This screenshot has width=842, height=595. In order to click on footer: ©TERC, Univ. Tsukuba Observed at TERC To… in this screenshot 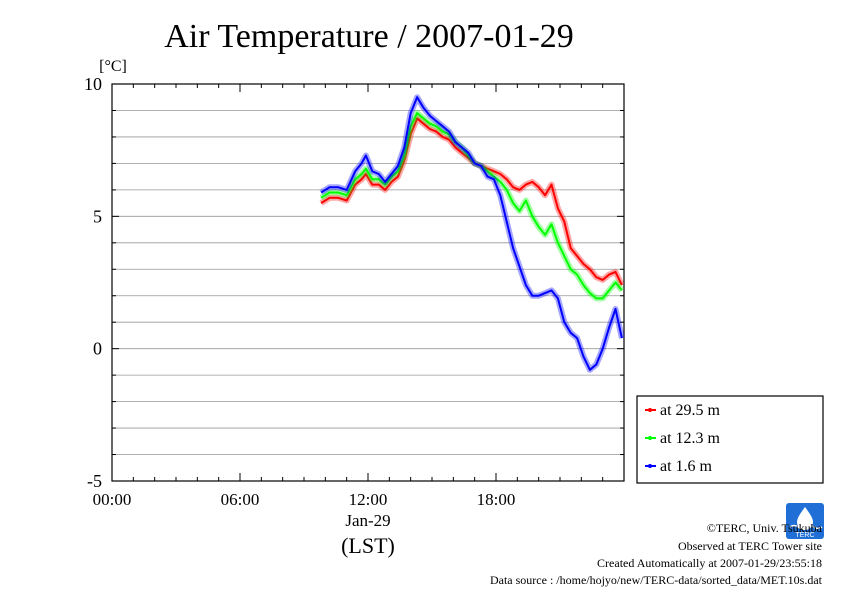, I will do `click(656, 554)`.